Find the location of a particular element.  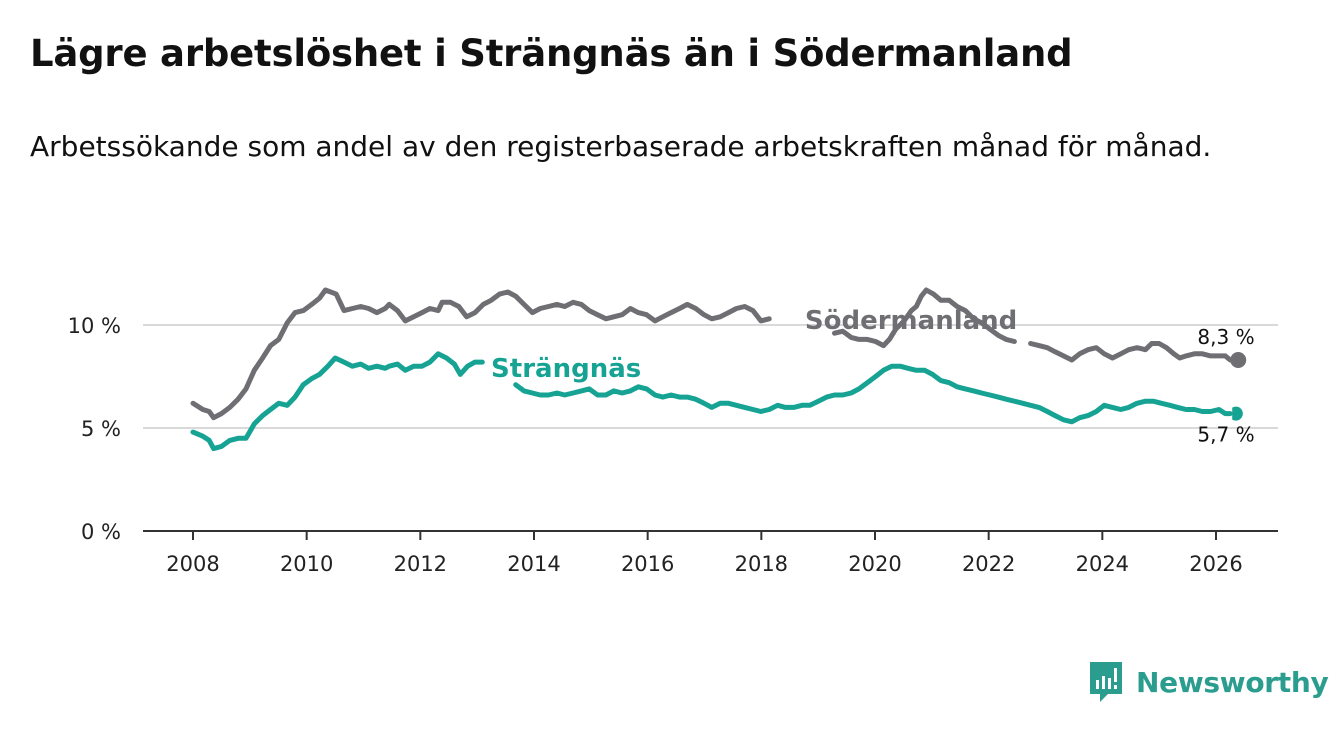

newsworthy-logo-icon is located at coordinates (1106, 682).